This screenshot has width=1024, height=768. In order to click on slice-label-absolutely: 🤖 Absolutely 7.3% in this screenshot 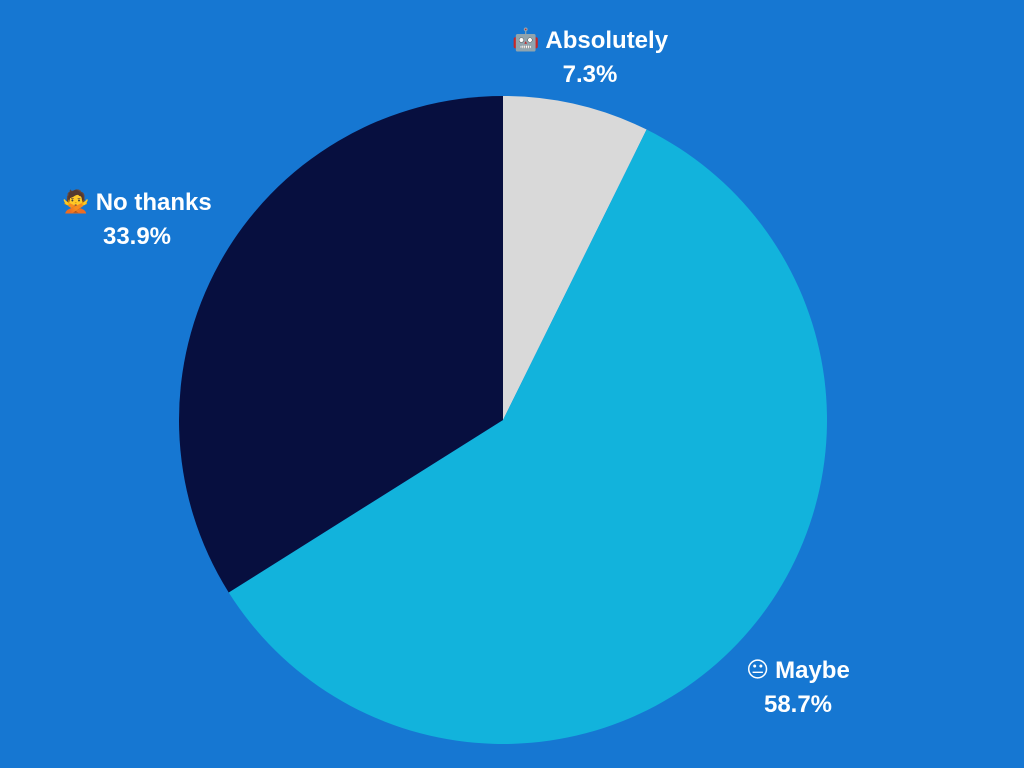, I will do `click(590, 58)`.